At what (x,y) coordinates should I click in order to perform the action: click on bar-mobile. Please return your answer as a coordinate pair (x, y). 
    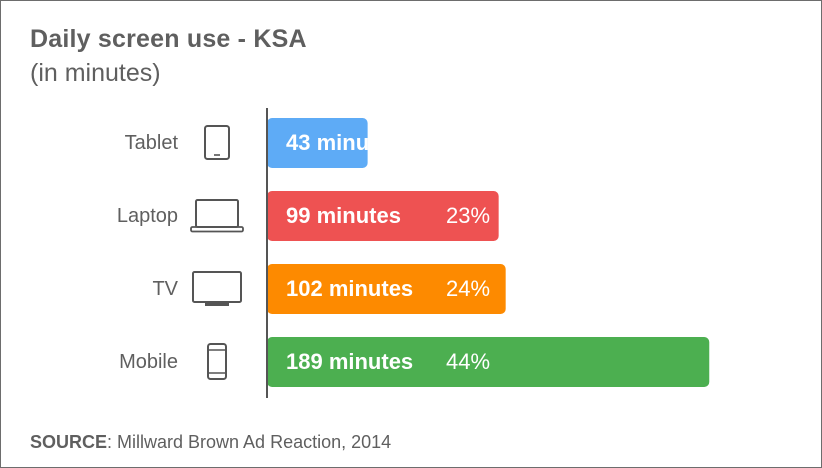
    Looking at the image, I should click on (488, 362).